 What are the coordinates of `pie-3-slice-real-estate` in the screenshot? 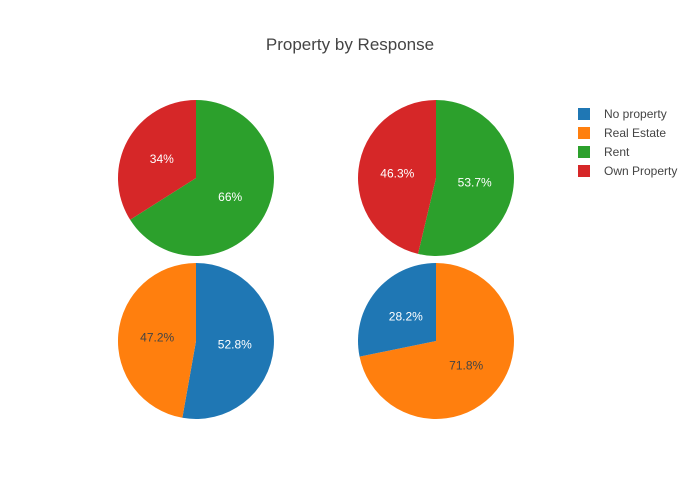 It's located at (156, 340).